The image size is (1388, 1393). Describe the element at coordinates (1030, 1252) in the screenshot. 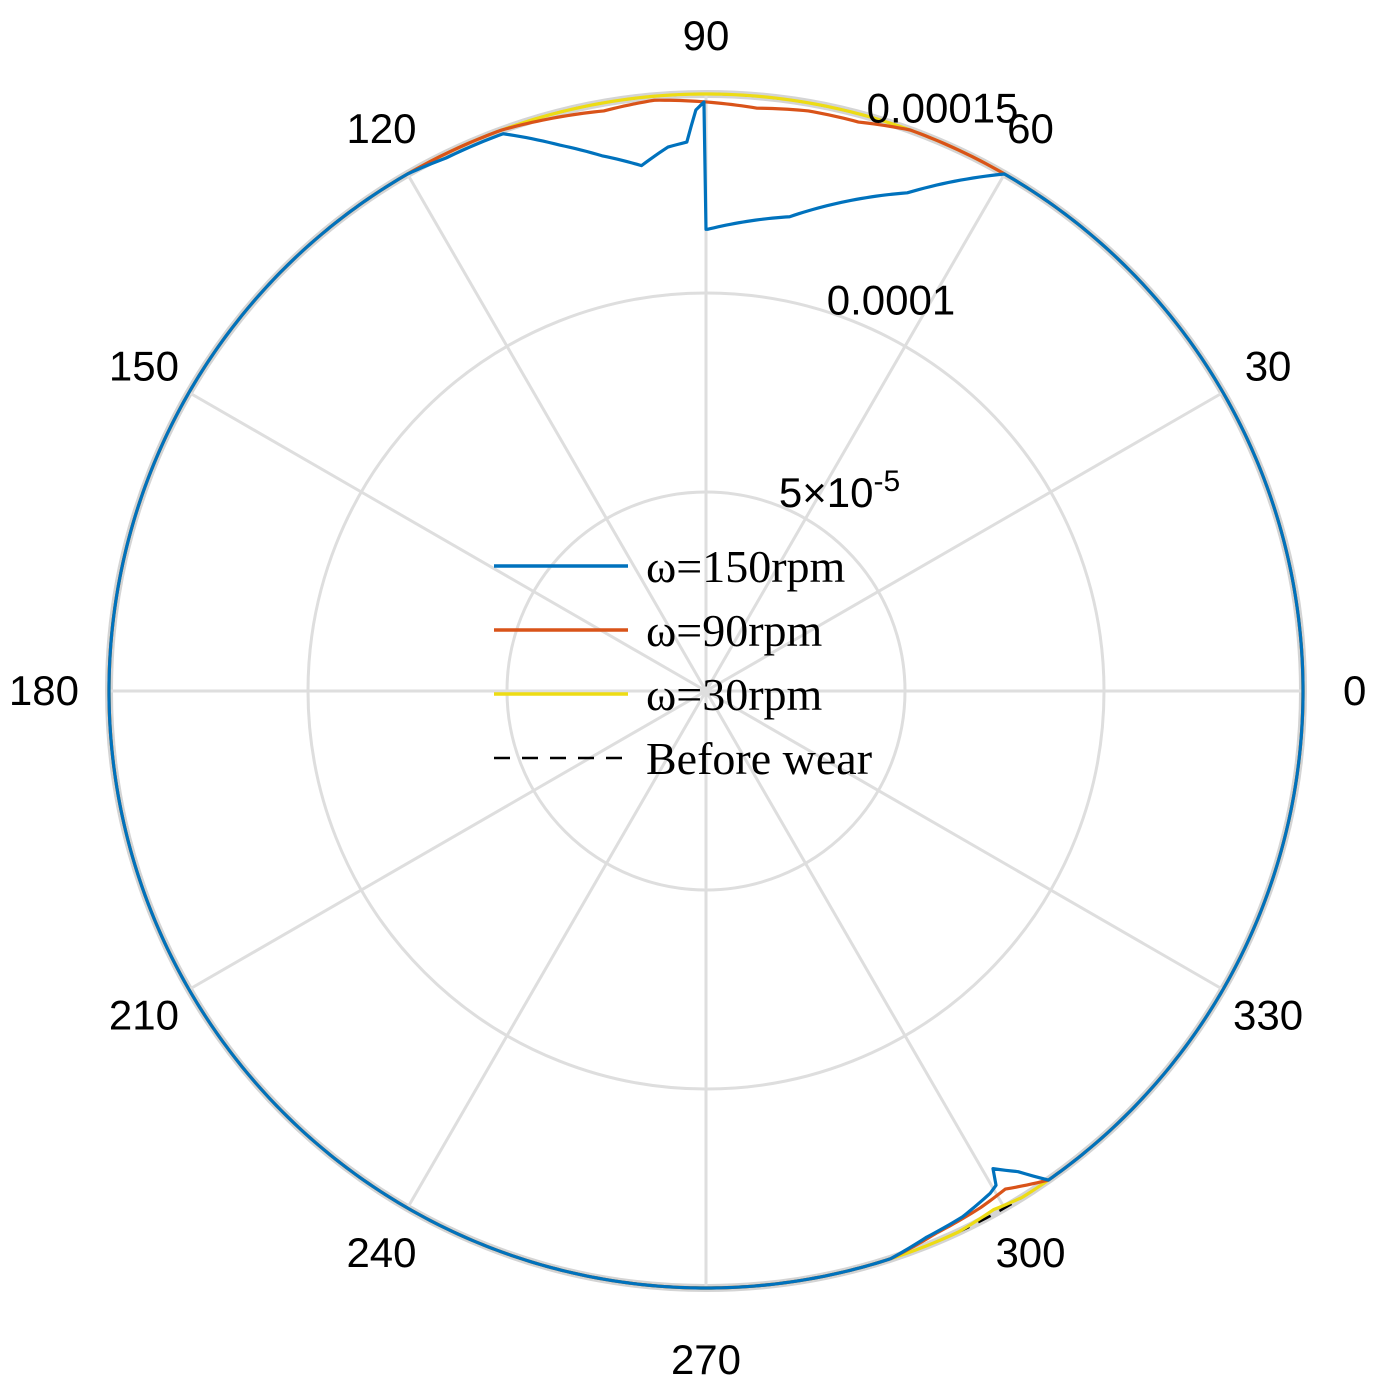

I see `angle-tick-label: 300` at that location.